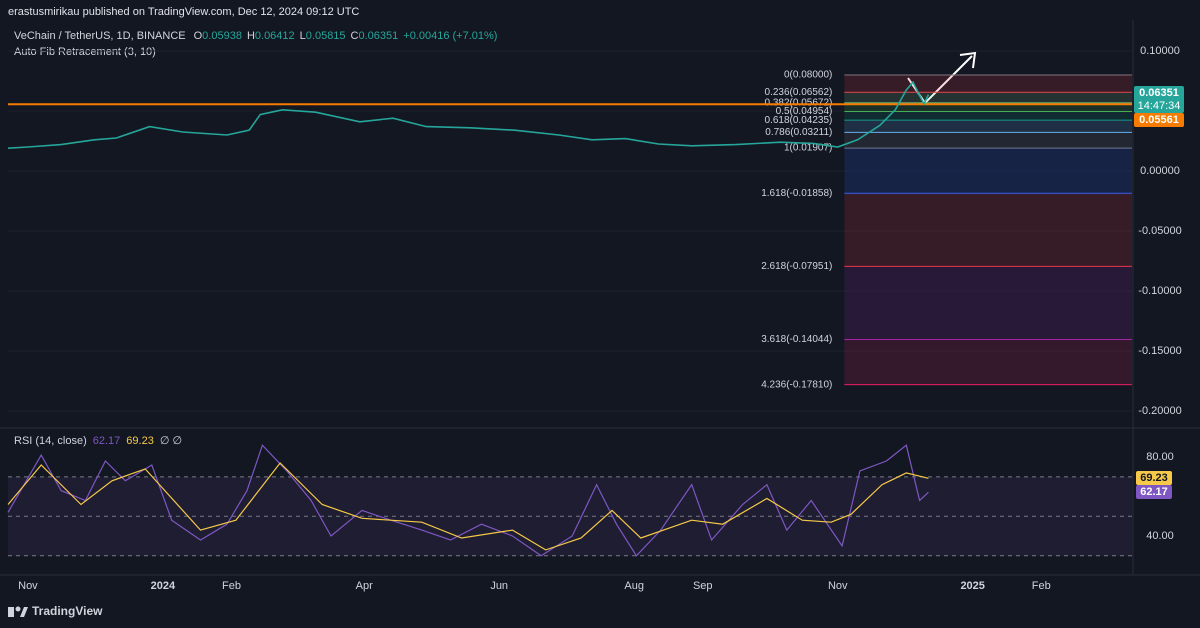 The height and width of the screenshot is (628, 1200). Describe the element at coordinates (1159, 351) in the screenshot. I see `y-tick-label: -0.15000` at that location.